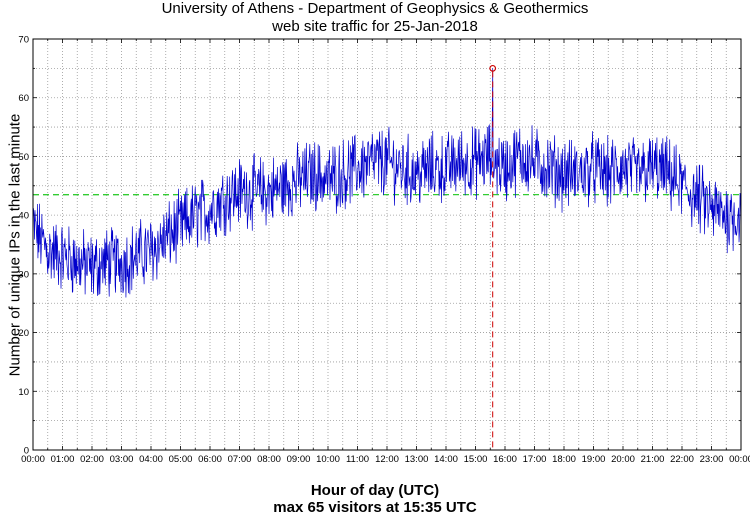 The height and width of the screenshot is (517, 750). What do you see at coordinates (375, 507) in the screenshot?
I see `x-axis-note: max 65 visitors at 15:35 UTC` at bounding box center [375, 507].